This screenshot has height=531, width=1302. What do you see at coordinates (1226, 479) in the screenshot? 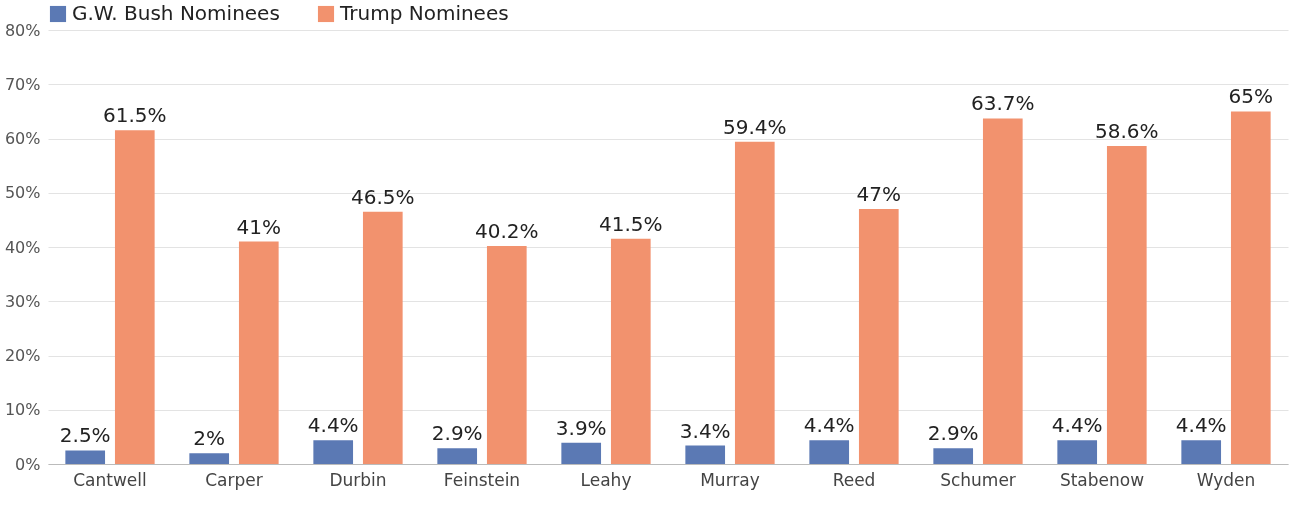
I see `x-tick-label: Wyden` at bounding box center [1226, 479].